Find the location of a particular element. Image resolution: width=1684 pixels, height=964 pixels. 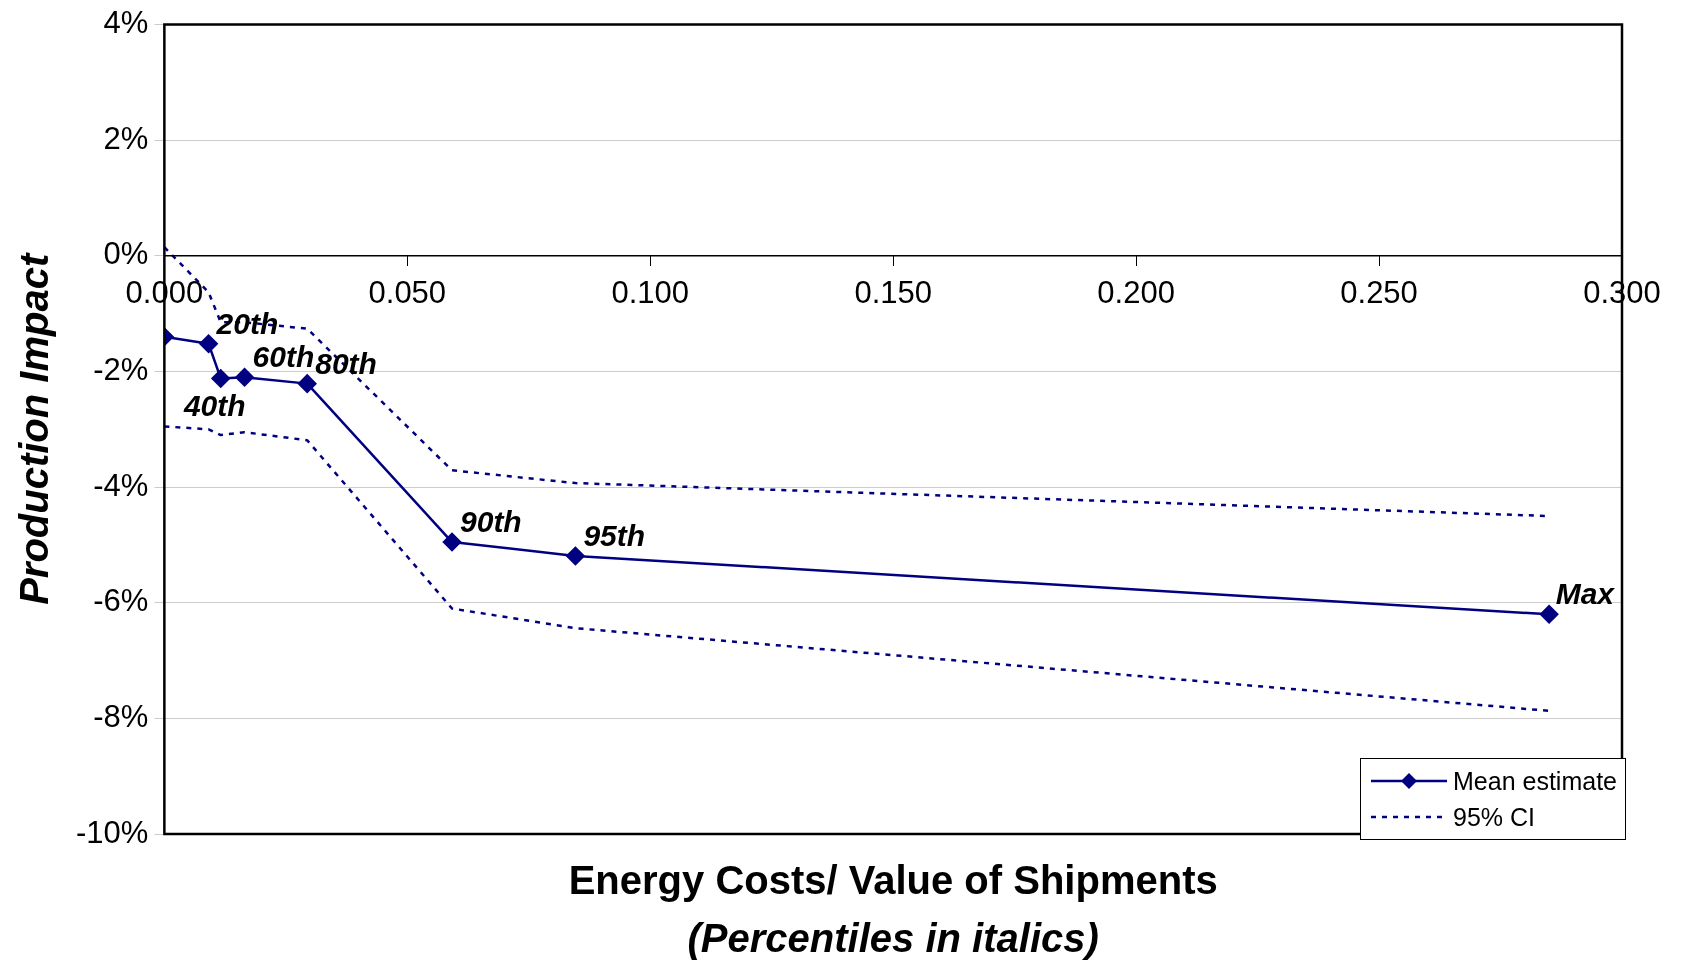

y-tick-label: -2% is located at coordinates (121, 370).